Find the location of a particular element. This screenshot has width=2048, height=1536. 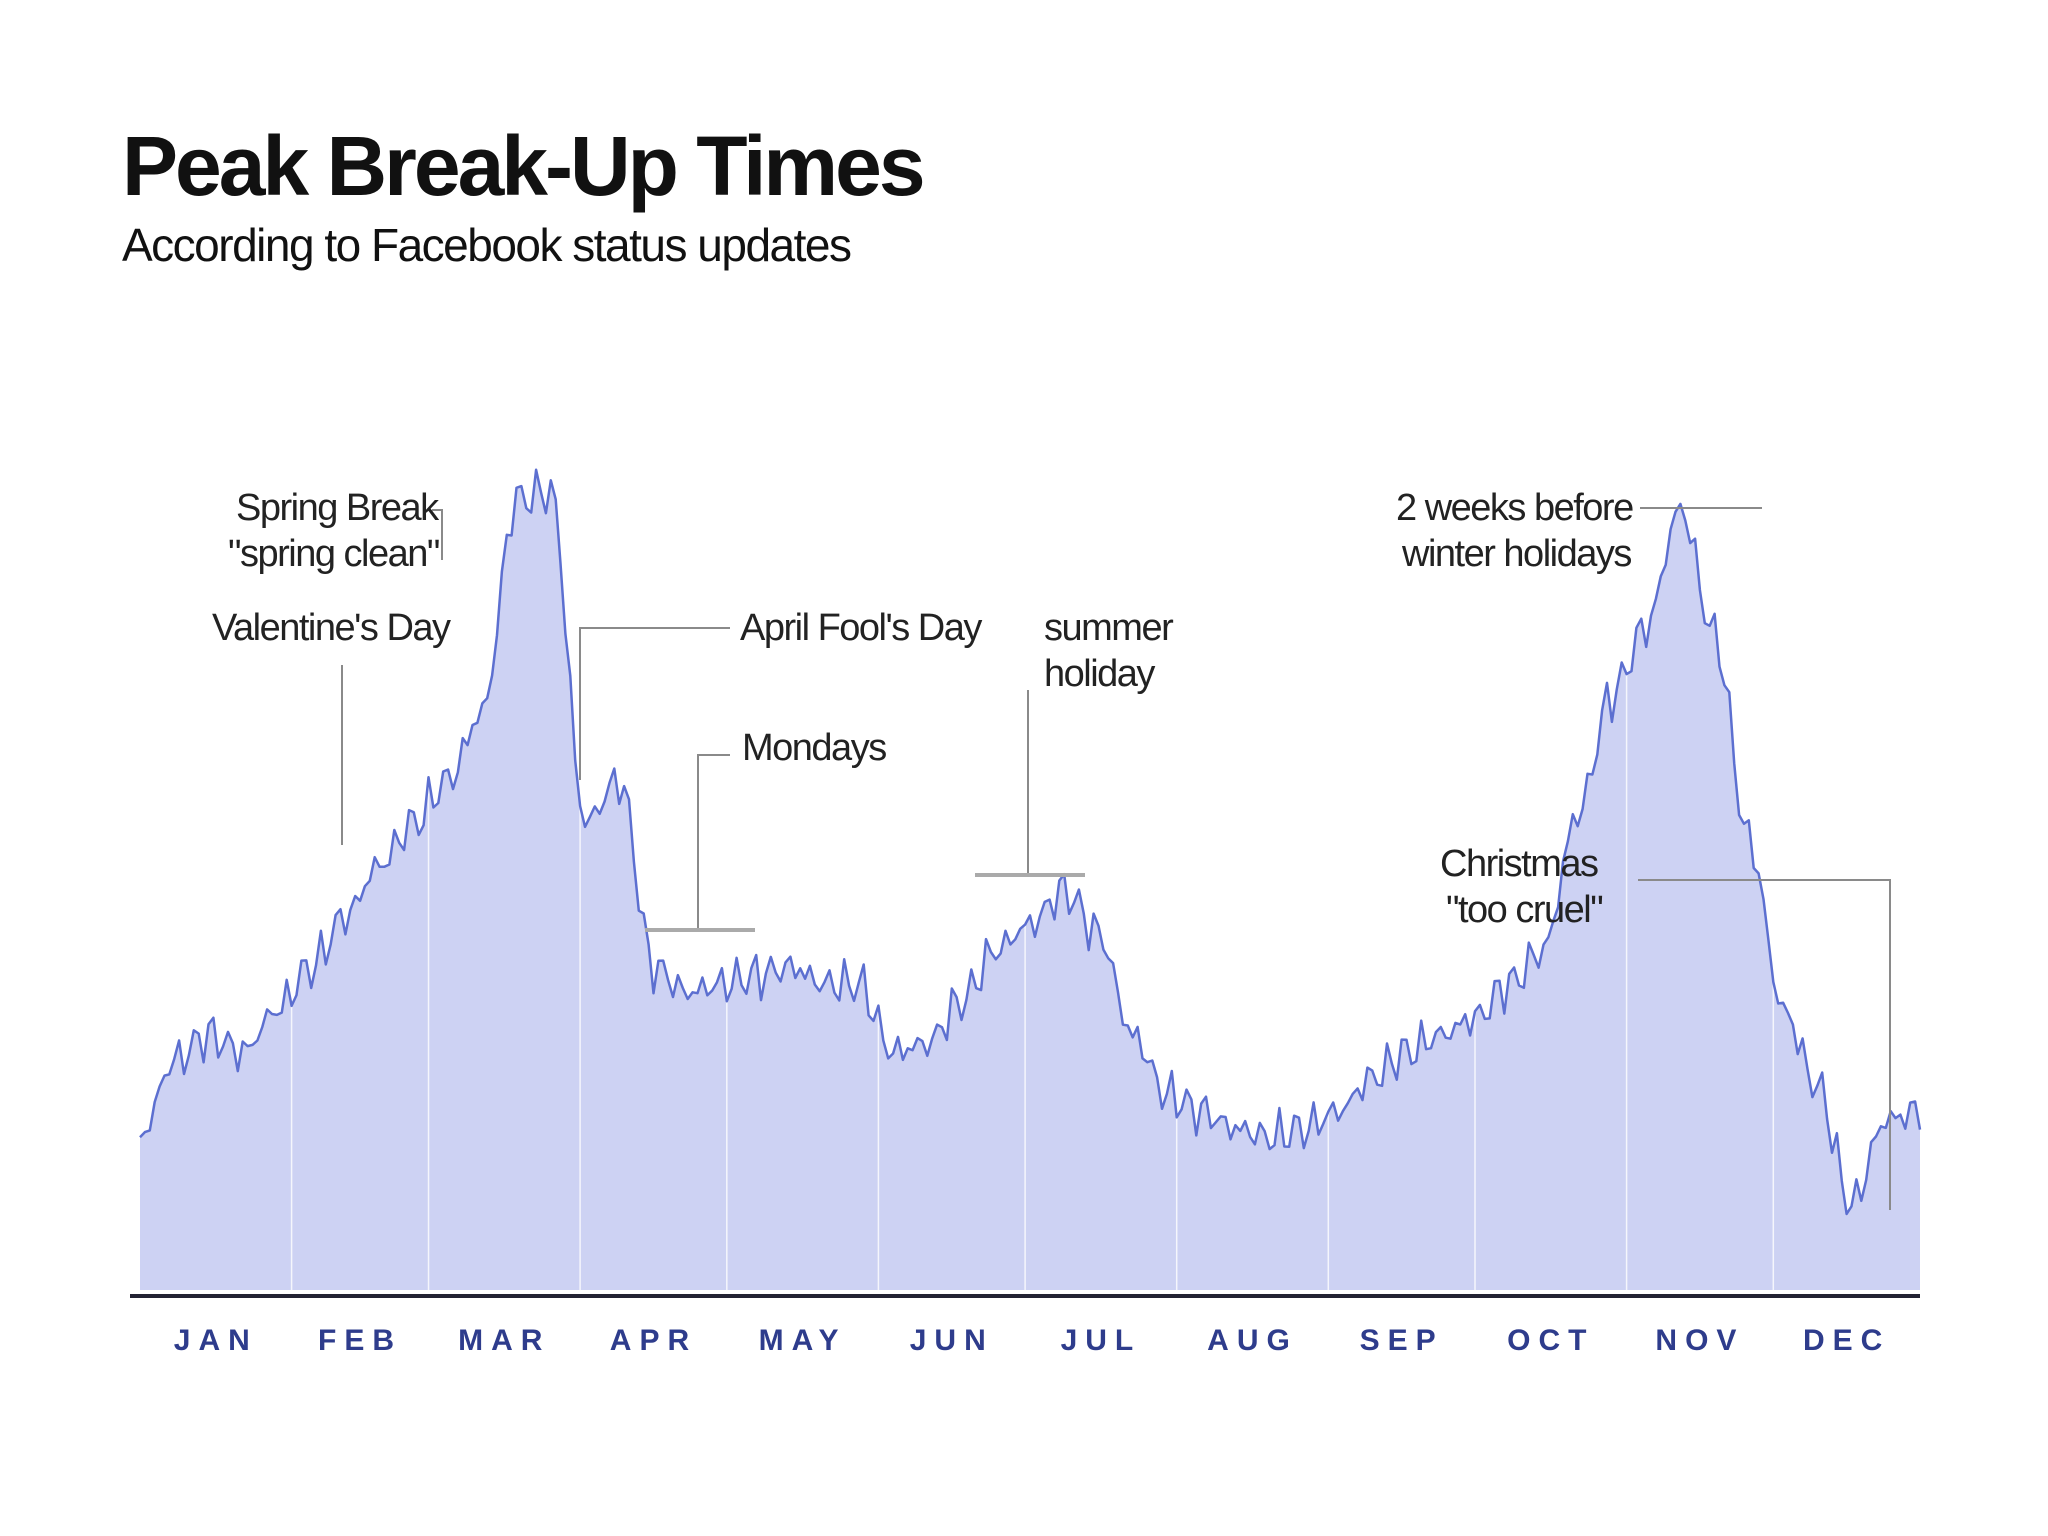

annotation-label: holiday is located at coordinates (1099, 674).